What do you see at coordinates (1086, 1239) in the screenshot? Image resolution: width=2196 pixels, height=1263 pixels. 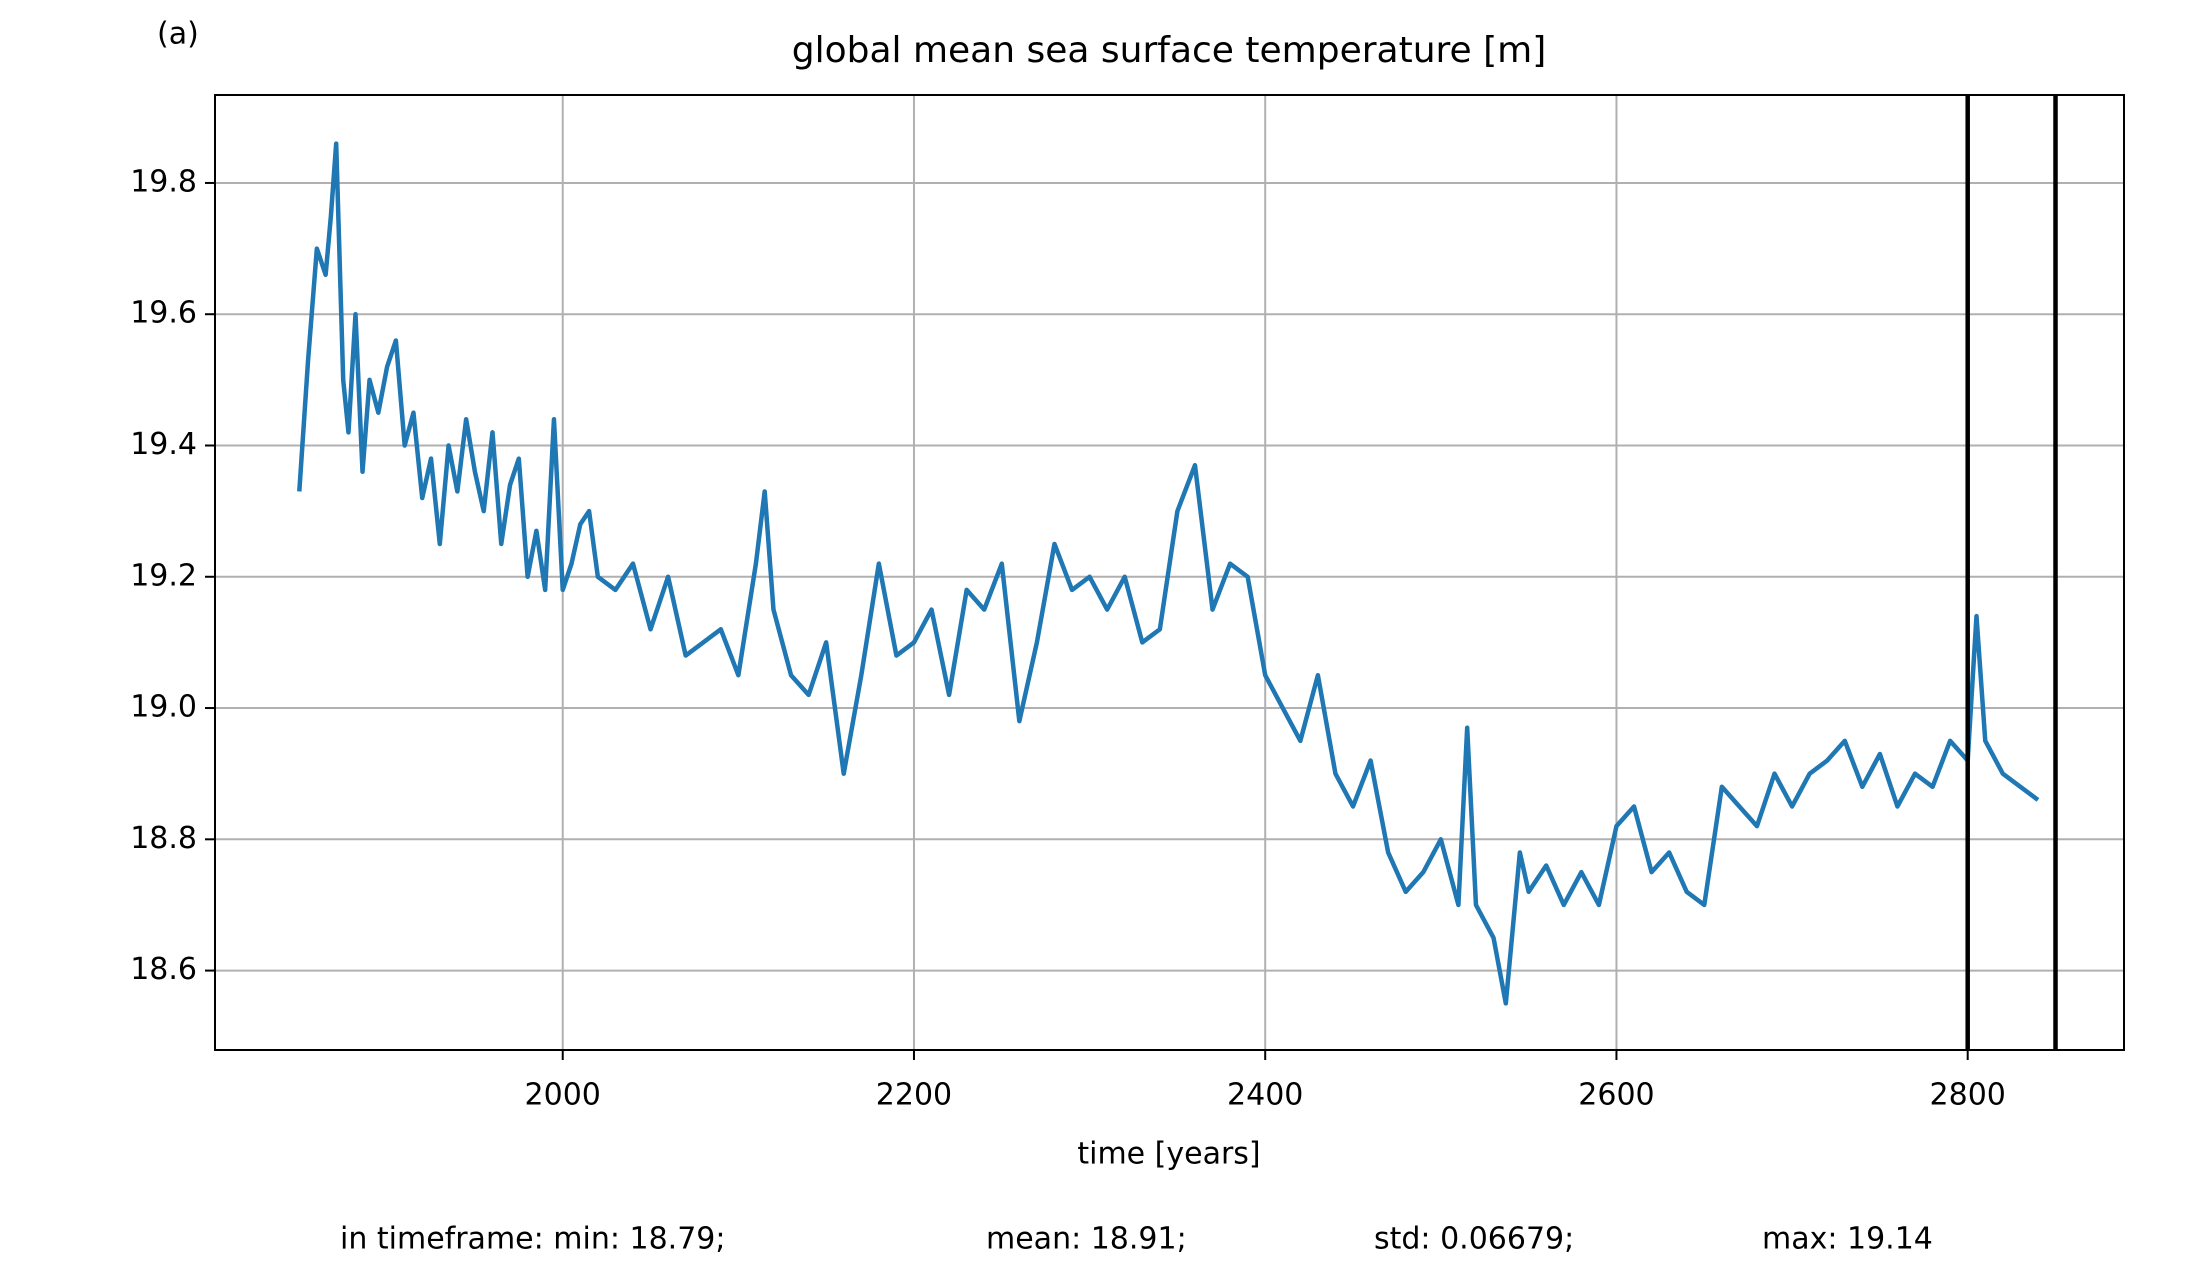 I see `footer-stat: mean: 18.91;` at bounding box center [1086, 1239].